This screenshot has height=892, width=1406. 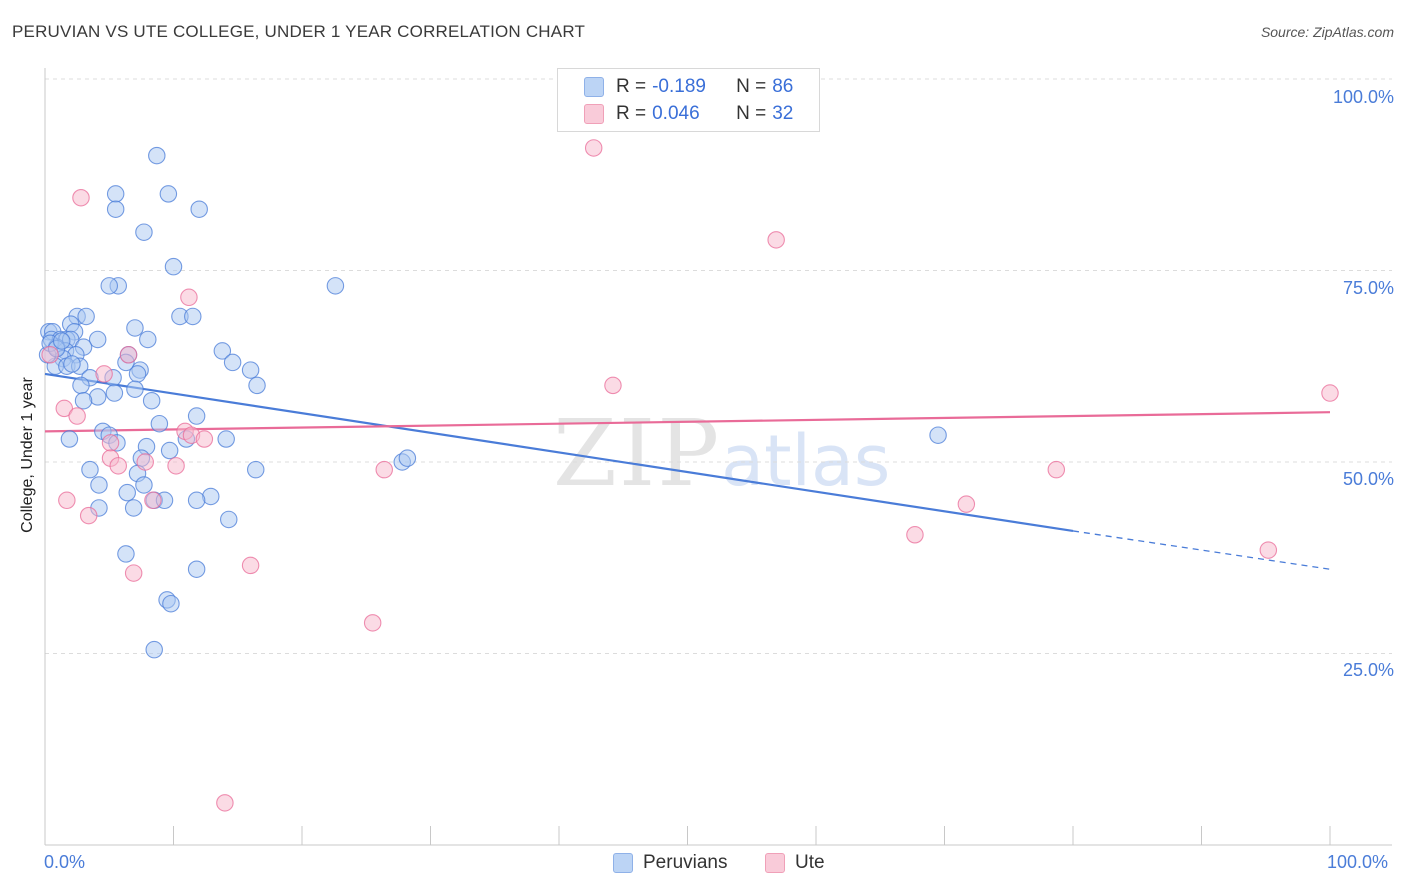 What do you see at coordinates (27, 455) in the screenshot?
I see `y-axis-label: College, Under 1 year` at bounding box center [27, 455].